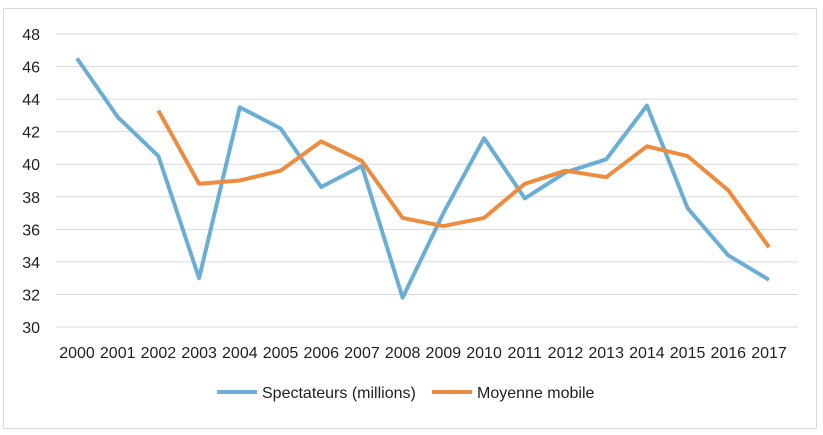 This screenshot has width=823, height=435. Describe the element at coordinates (31, 198) in the screenshot. I see `y-tick-label: 38` at that location.